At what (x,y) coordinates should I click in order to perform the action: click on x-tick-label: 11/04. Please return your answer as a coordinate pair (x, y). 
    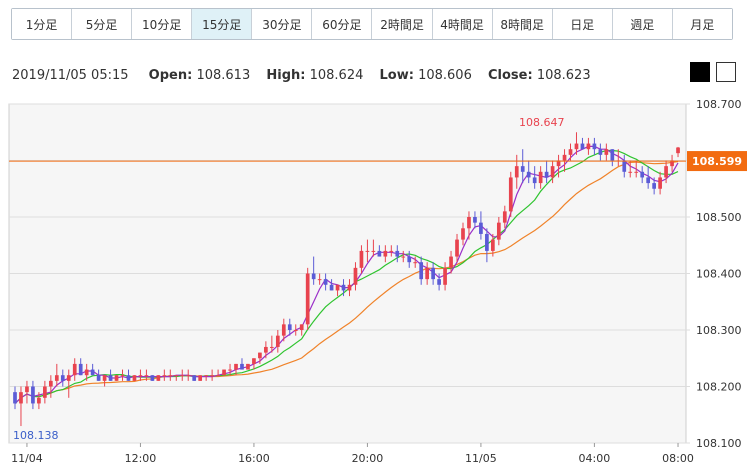
    Looking at the image, I should click on (27, 458).